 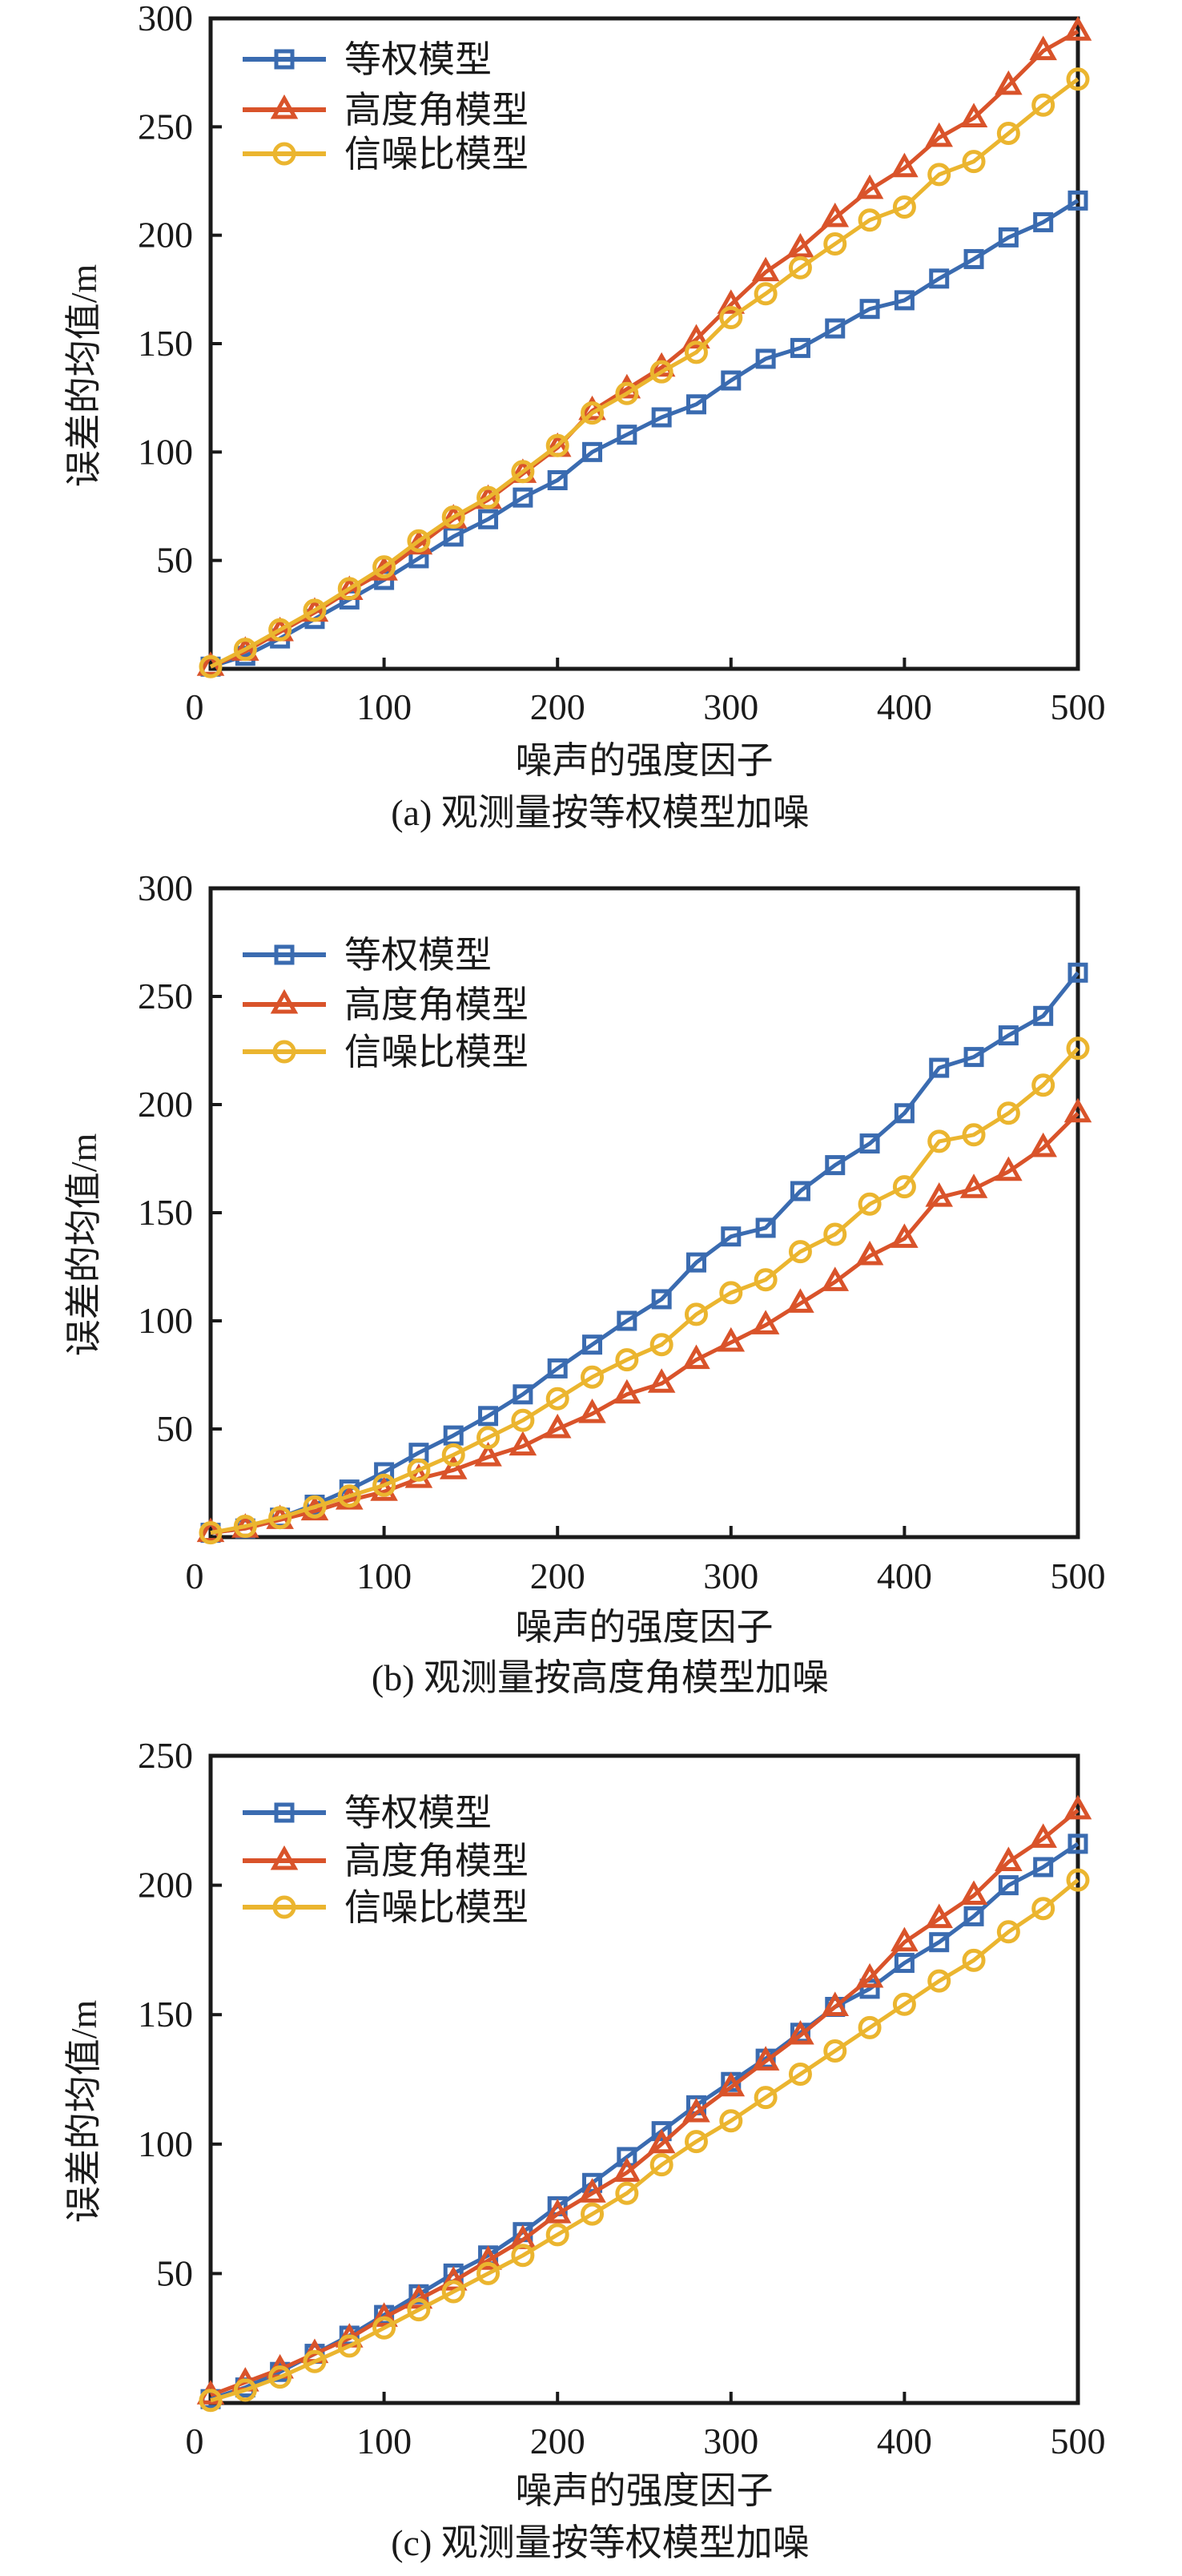 I want to click on figure-caption: (b) 观测量按高度角模型加噪, so click(x=600, y=1677).